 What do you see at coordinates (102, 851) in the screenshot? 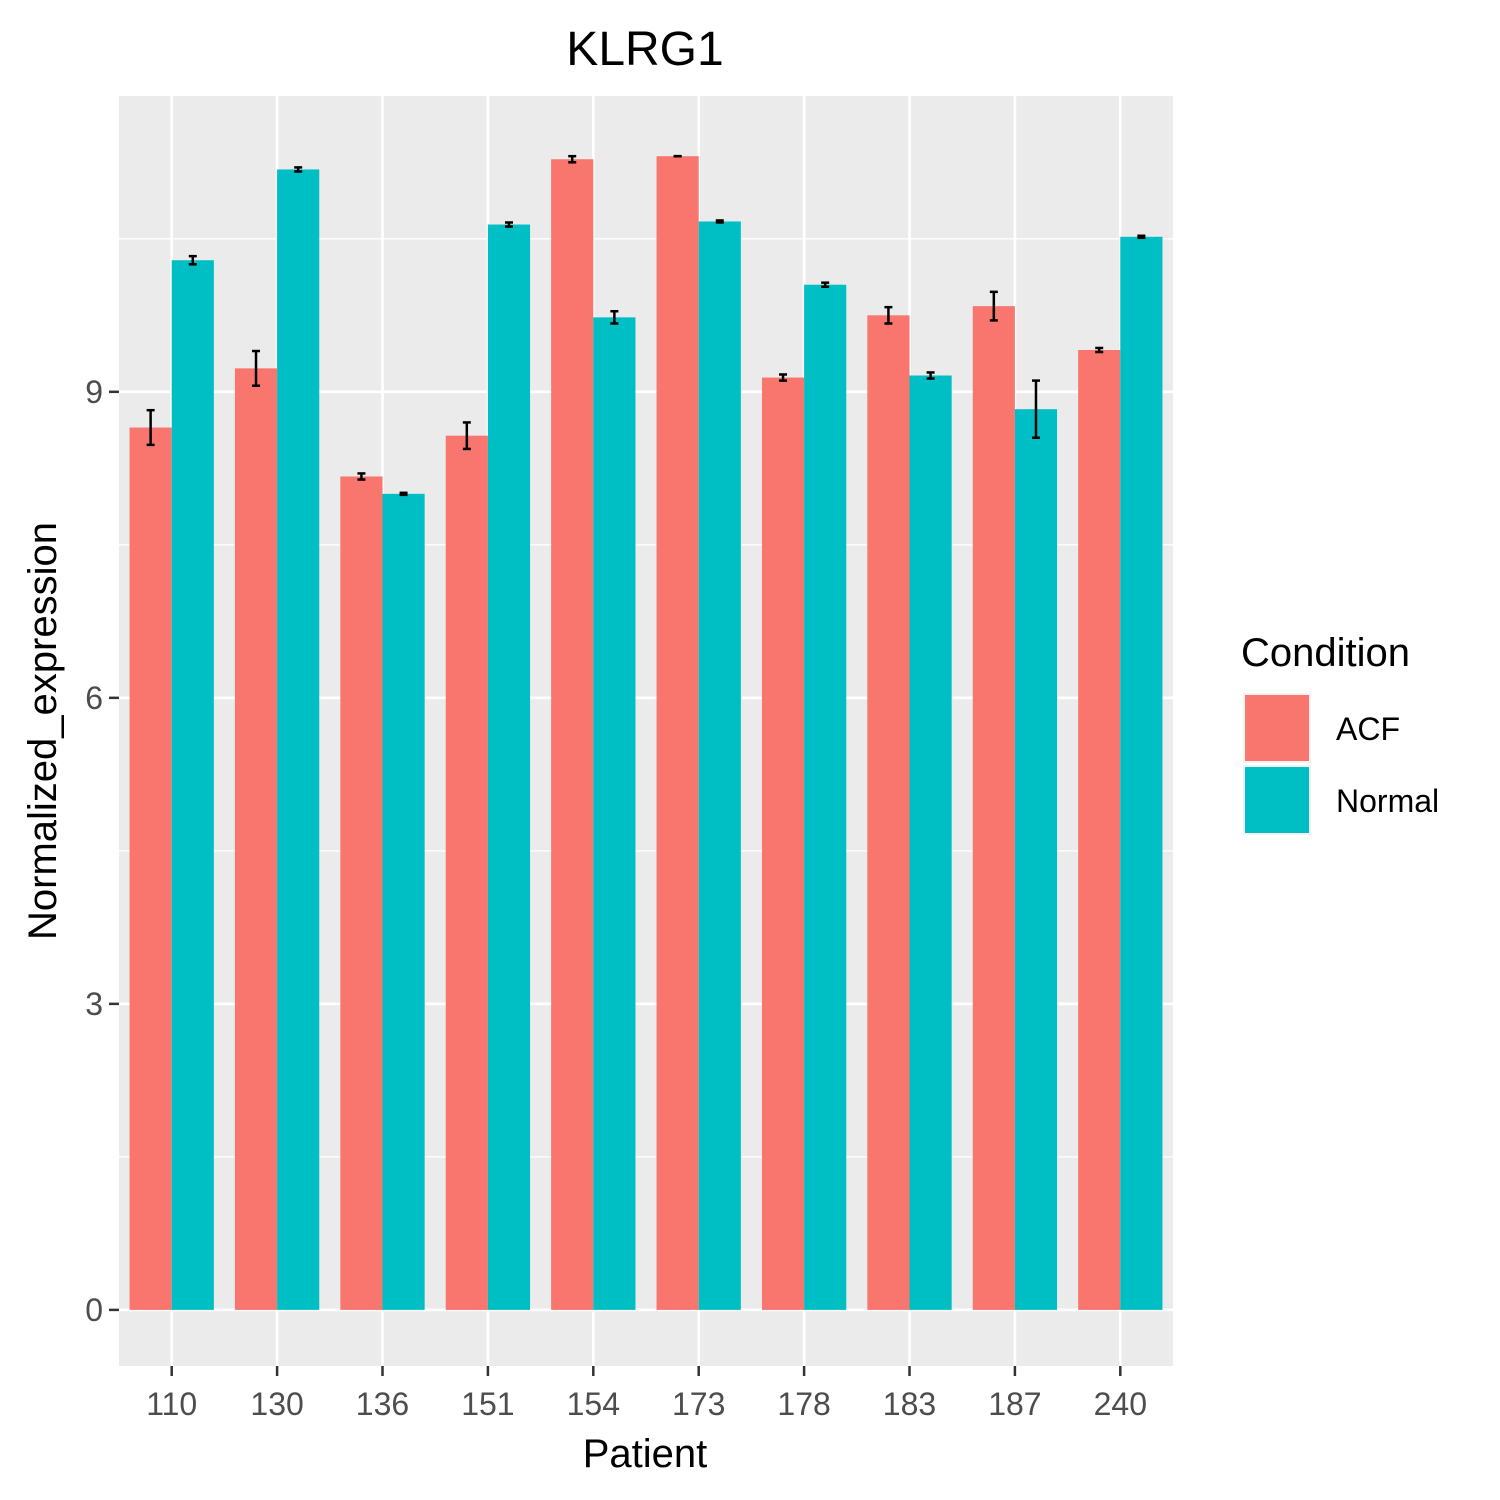
I see `y-axis: 0 3 6 9` at bounding box center [102, 851].